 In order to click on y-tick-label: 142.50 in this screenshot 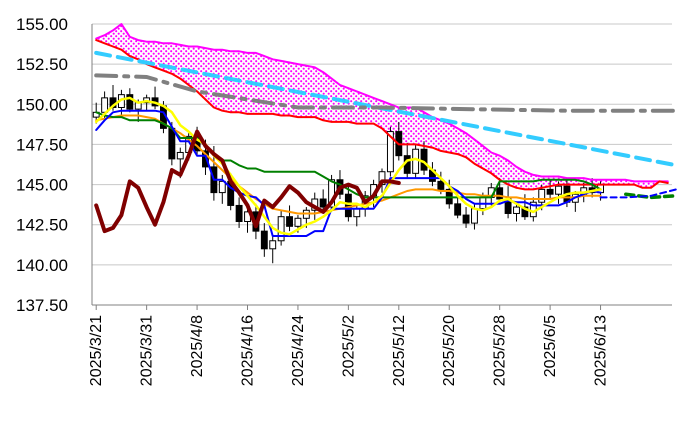, I will do `click(42, 225)`.